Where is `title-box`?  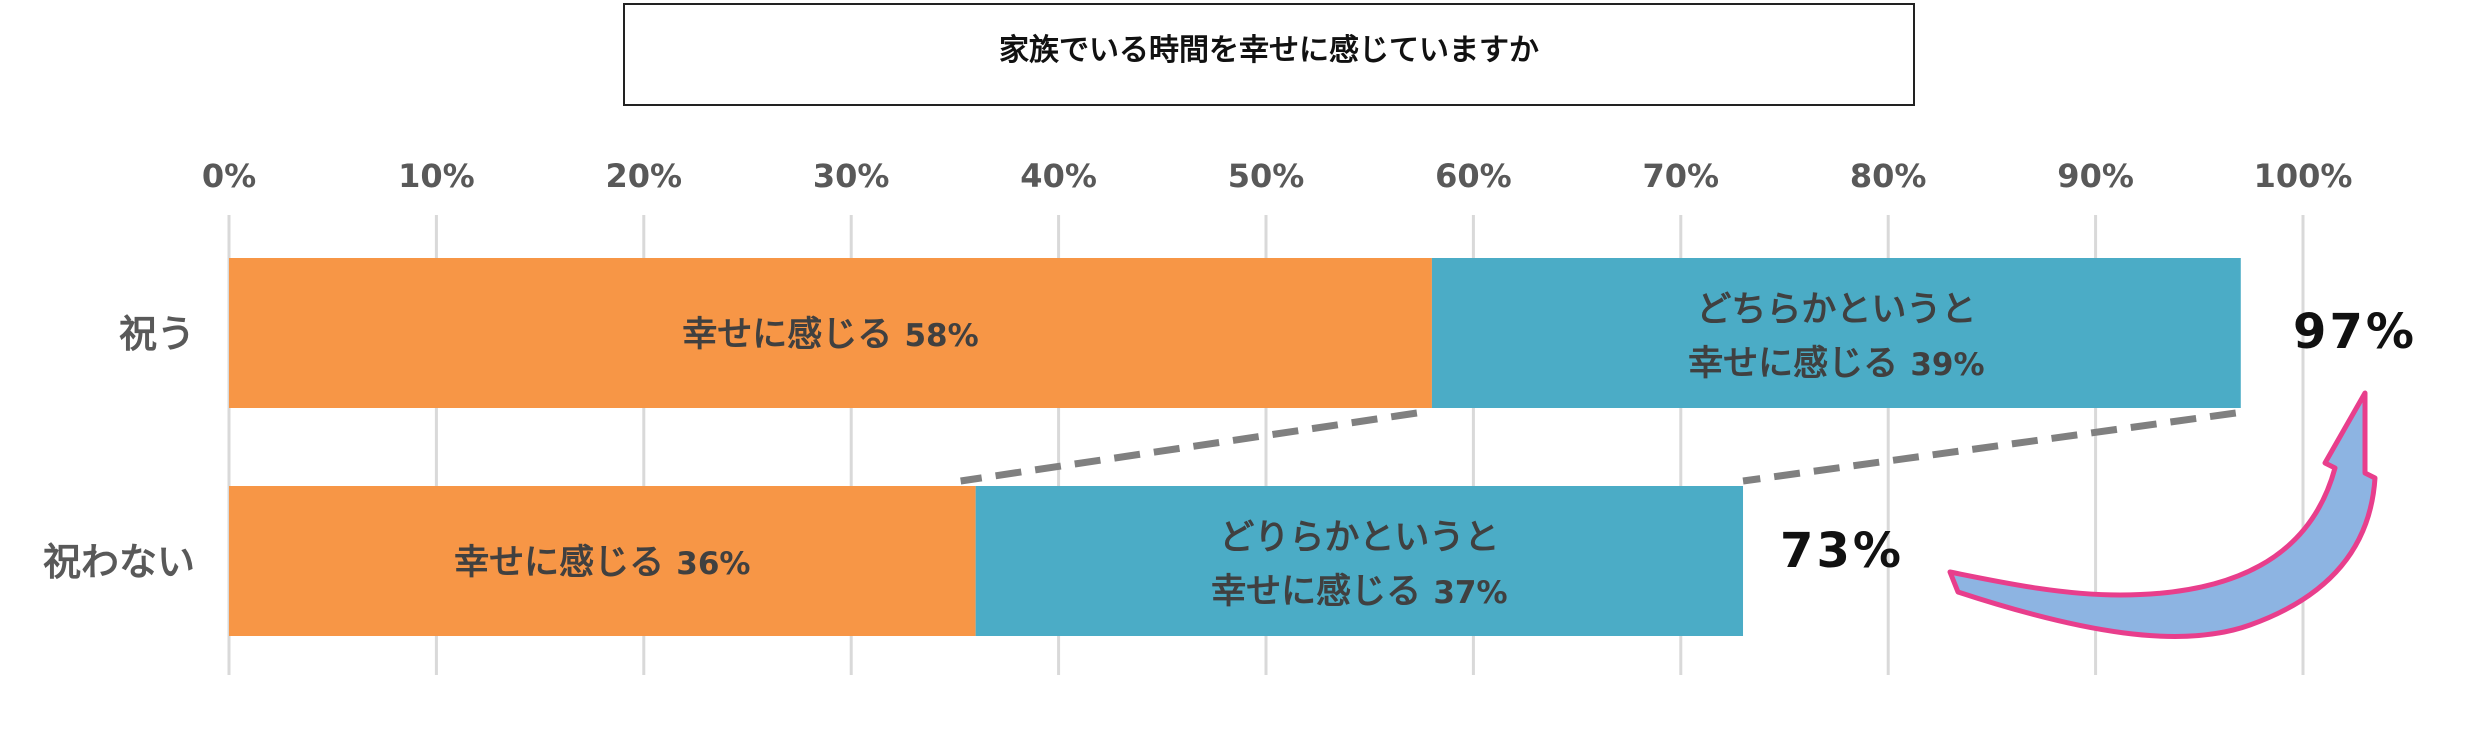
title-box is located at coordinates (1269, 54).